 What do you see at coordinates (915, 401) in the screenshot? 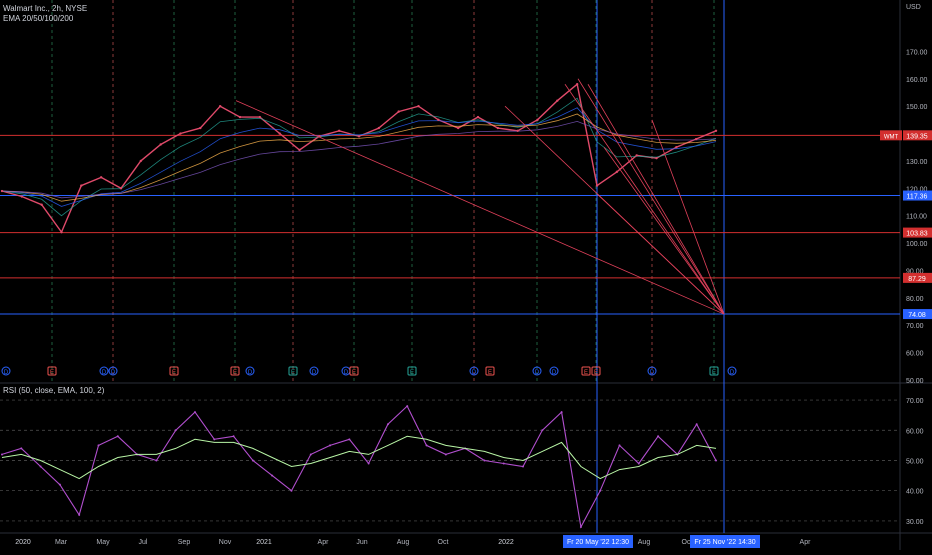
I see `rsi-axis-tick: 70.00` at bounding box center [915, 401].